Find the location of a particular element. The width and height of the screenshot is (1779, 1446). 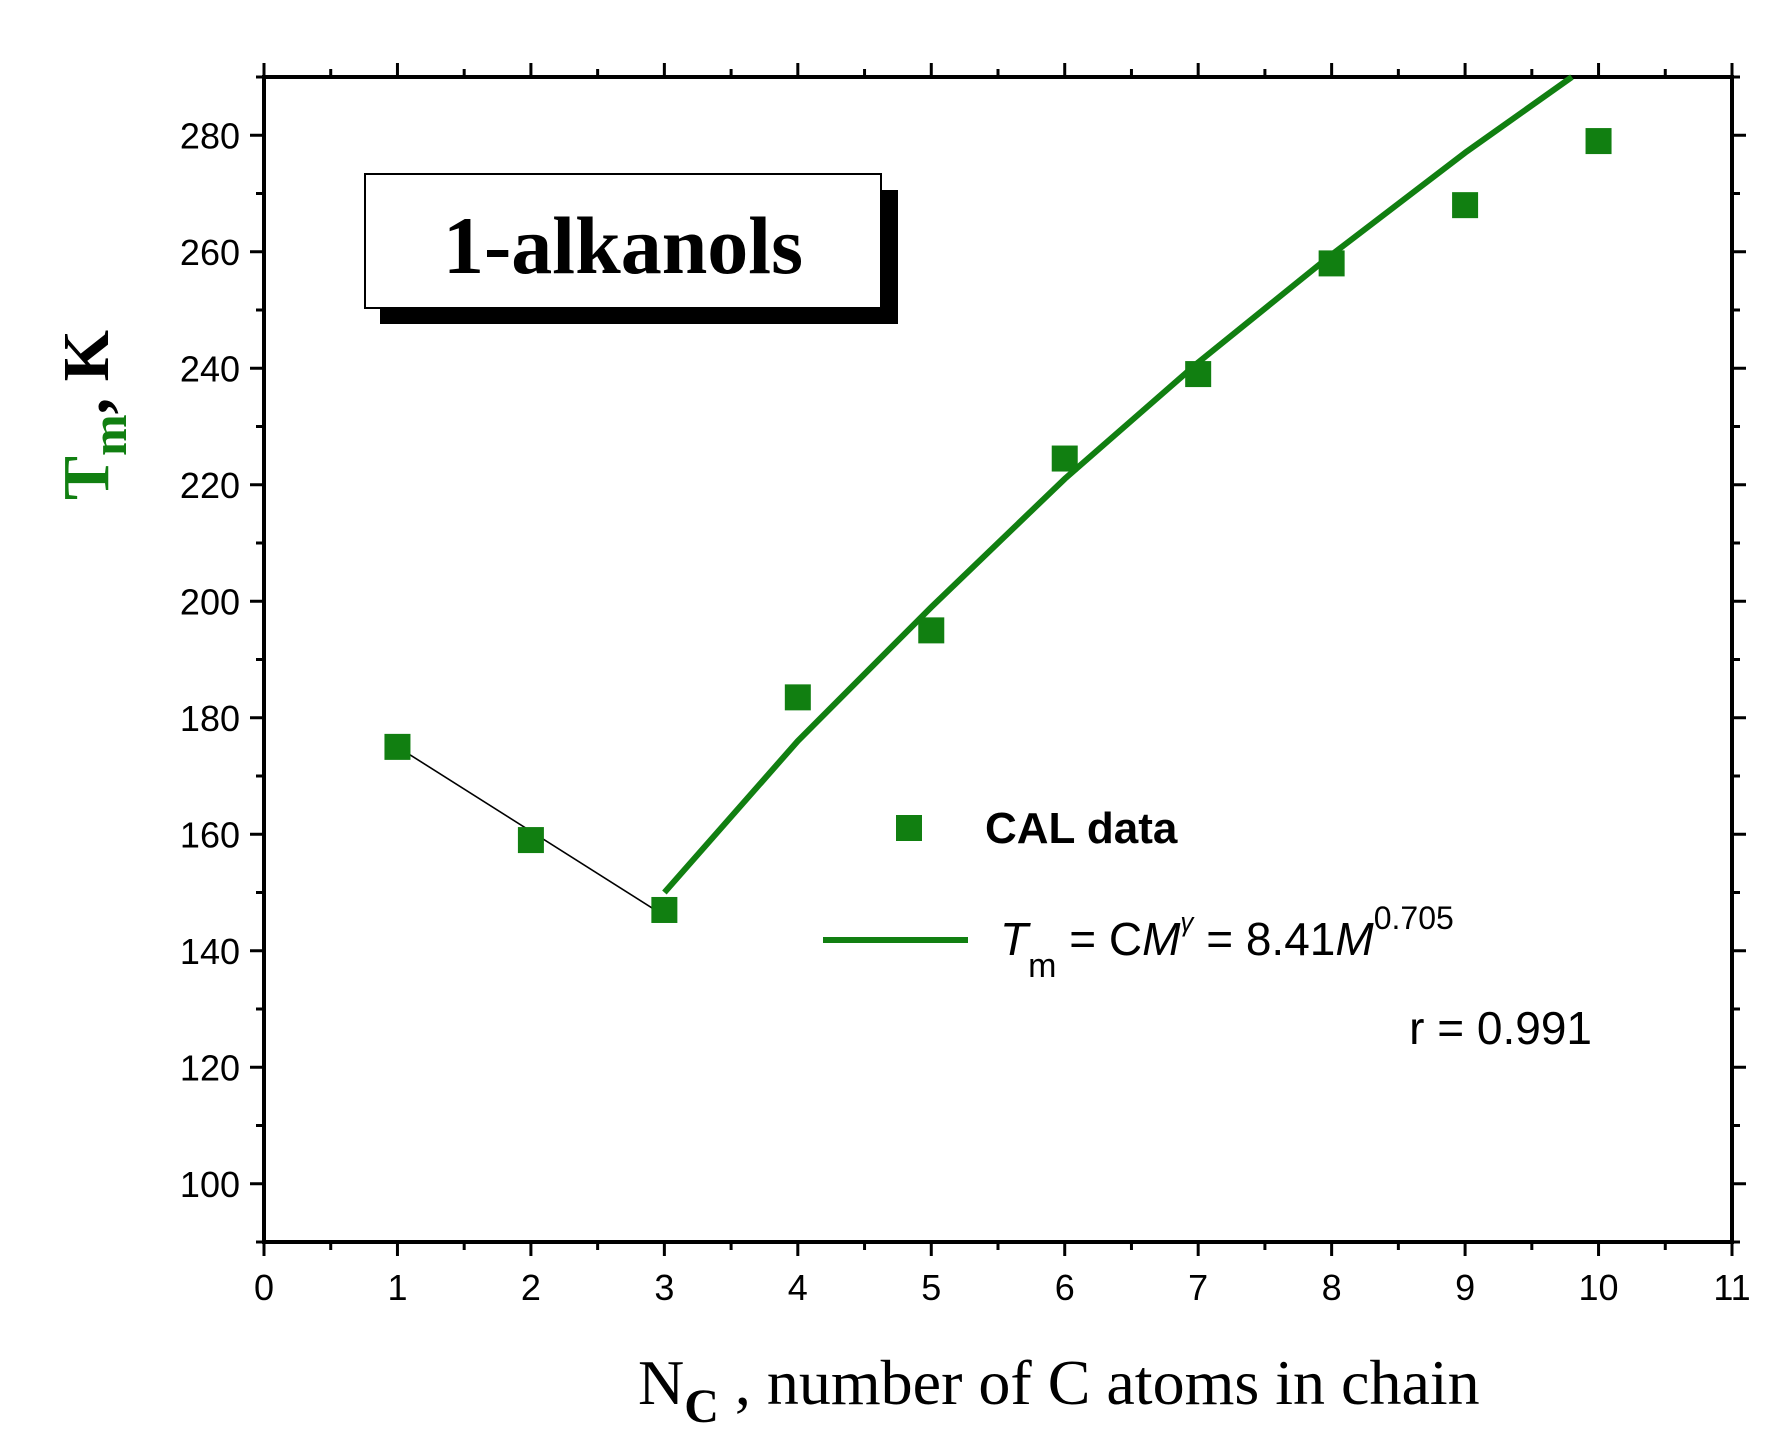

title-box: 1-alkanols is located at coordinates (631, 248).